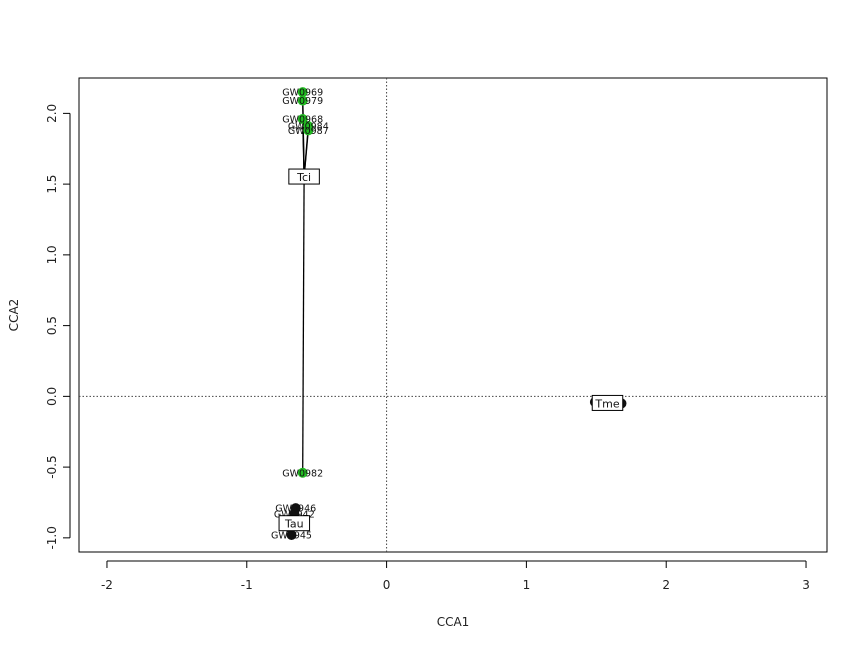 The width and height of the screenshot is (868, 651). What do you see at coordinates (52, 325) in the screenshot?
I see `y-tick-label: 0.5` at bounding box center [52, 325].